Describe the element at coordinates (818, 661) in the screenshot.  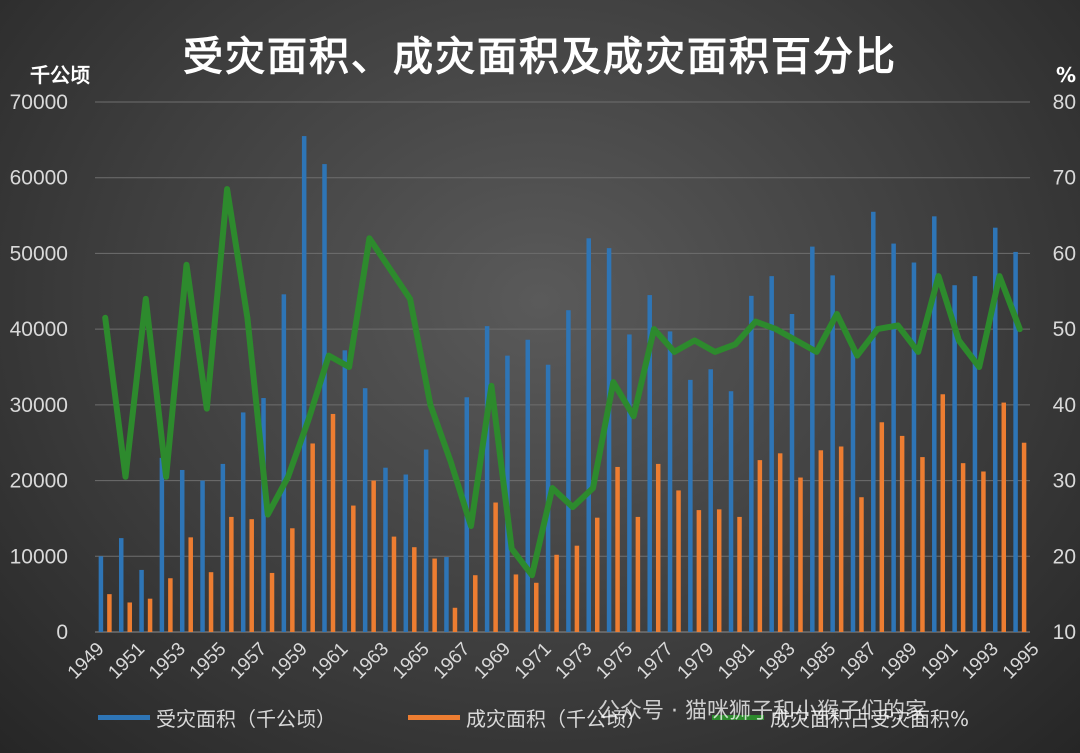
I see `x-tick-label: 1985` at that location.